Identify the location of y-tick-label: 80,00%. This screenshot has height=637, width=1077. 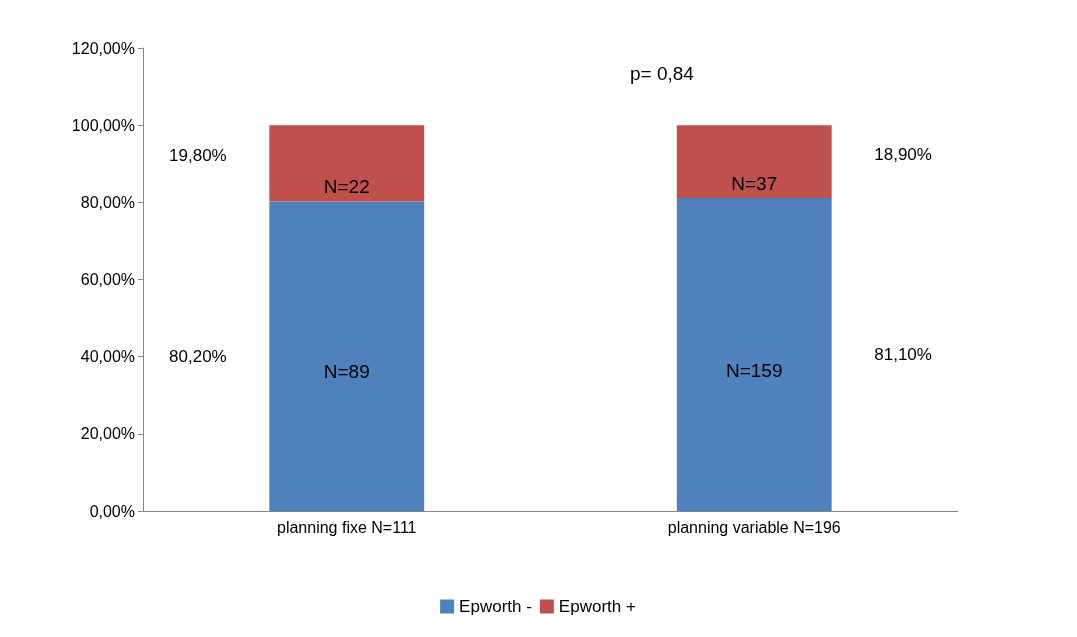
(107, 202).